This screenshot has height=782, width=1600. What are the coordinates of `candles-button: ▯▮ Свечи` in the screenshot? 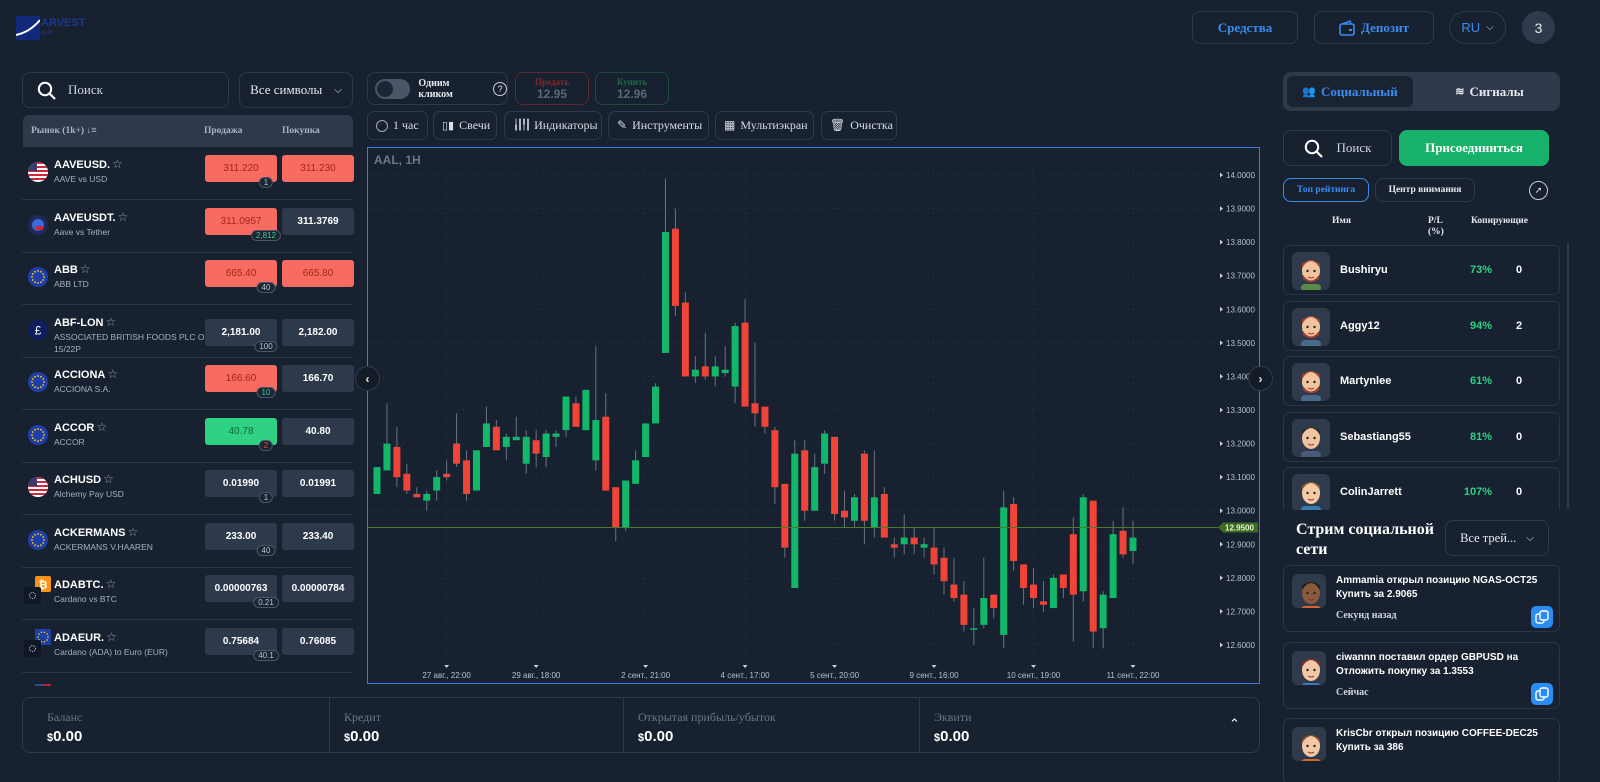 It's located at (465, 125).